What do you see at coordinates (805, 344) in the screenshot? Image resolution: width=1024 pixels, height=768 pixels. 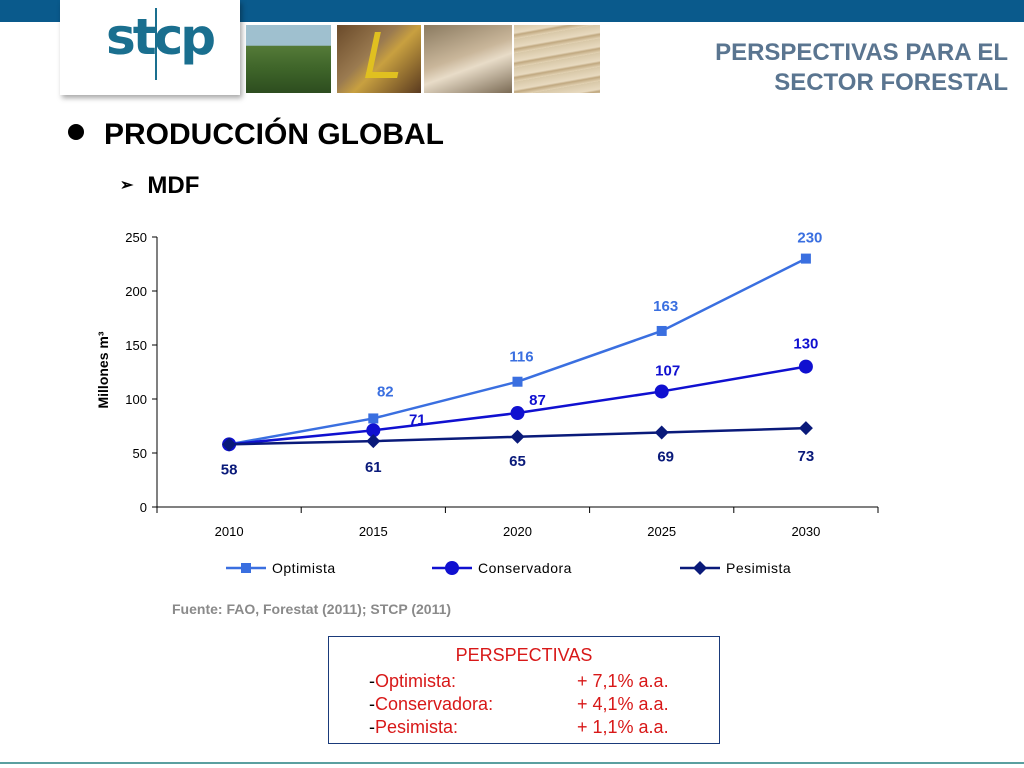 I see `data-label: 130` at bounding box center [805, 344].